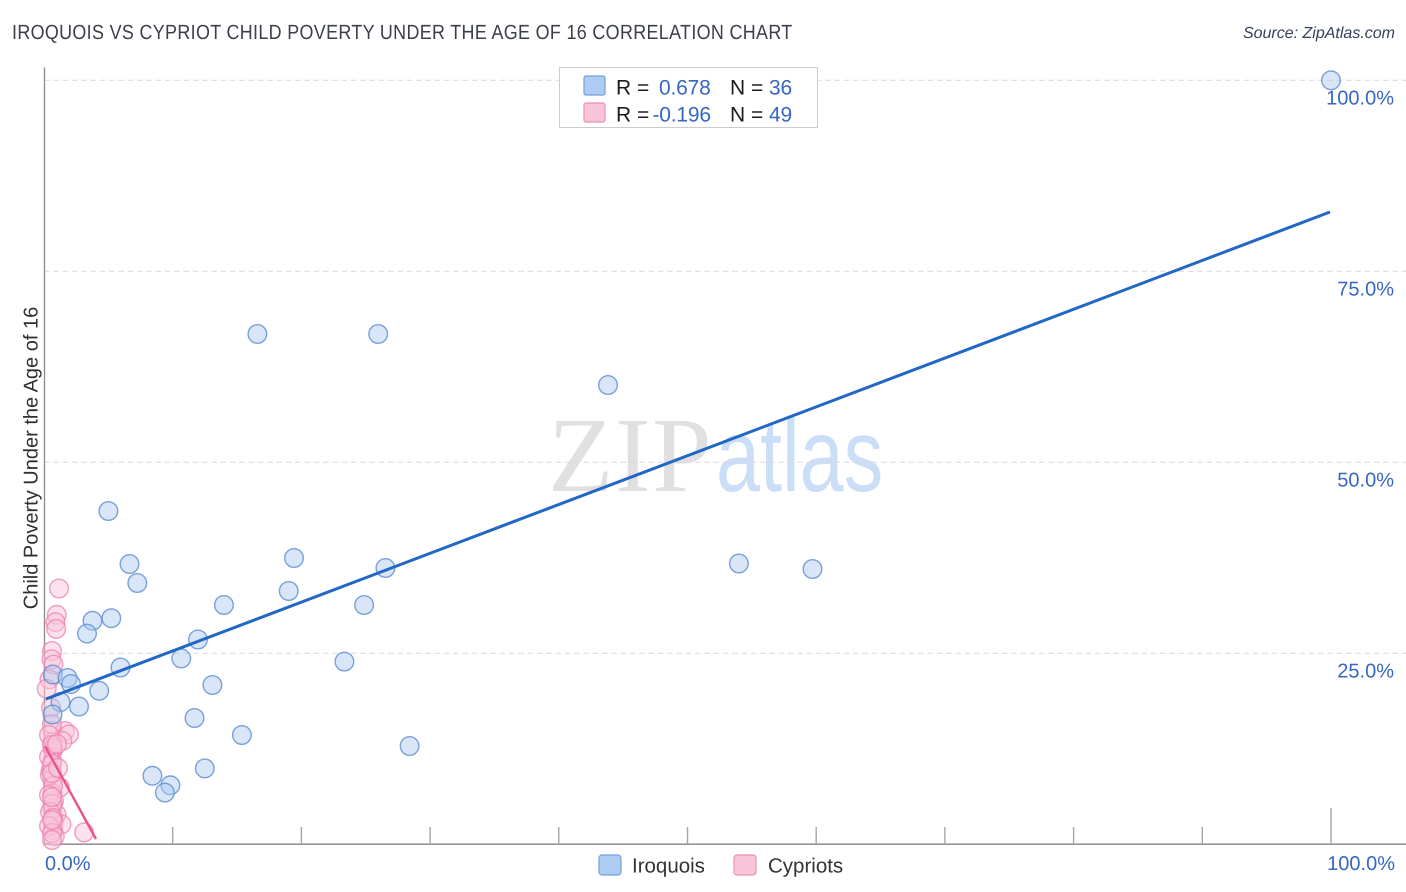 The image size is (1406, 892). What do you see at coordinates (668, 866) in the screenshot?
I see `svg-text: Iroquois` at bounding box center [668, 866].